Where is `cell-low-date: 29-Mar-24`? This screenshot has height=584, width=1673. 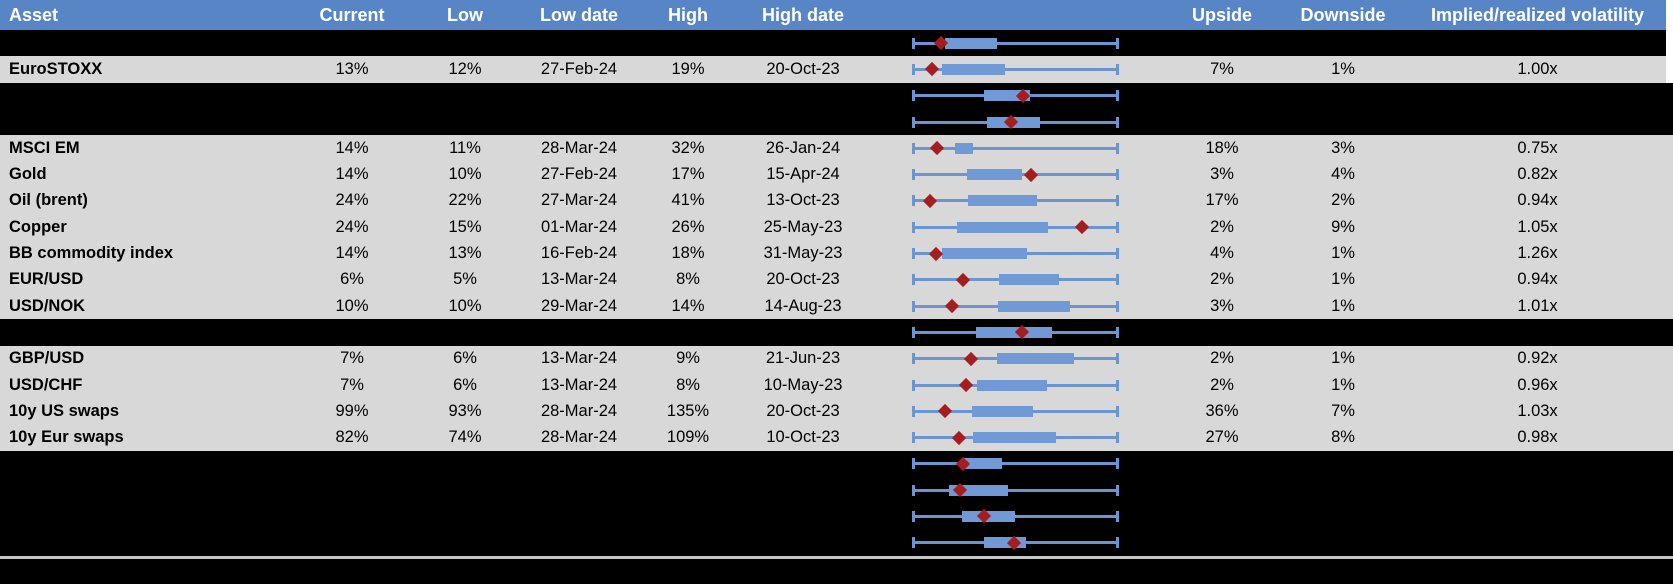 cell-low-date: 29-Mar-24 is located at coordinates (579, 305).